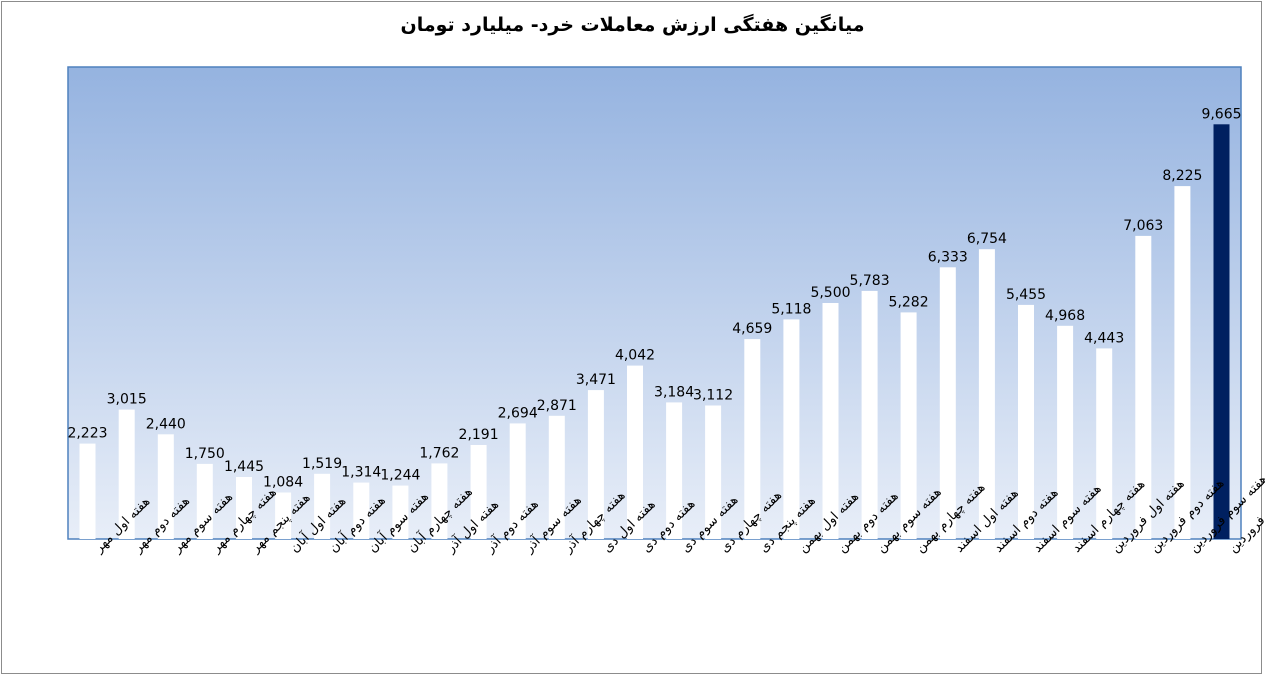 This screenshot has width=1265, height=677. I want to click on data-label: 1,762, so click(439, 453).